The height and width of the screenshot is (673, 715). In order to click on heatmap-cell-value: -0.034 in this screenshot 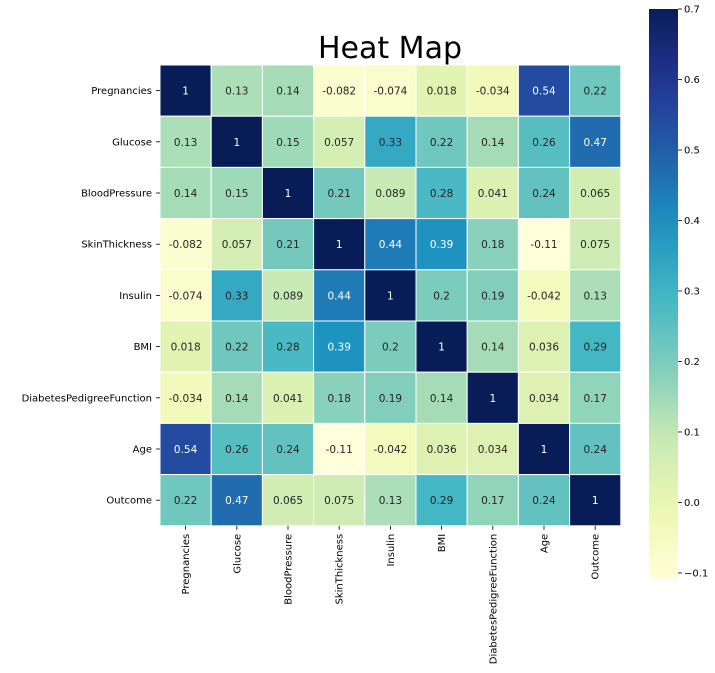, I will do `click(186, 399)`.